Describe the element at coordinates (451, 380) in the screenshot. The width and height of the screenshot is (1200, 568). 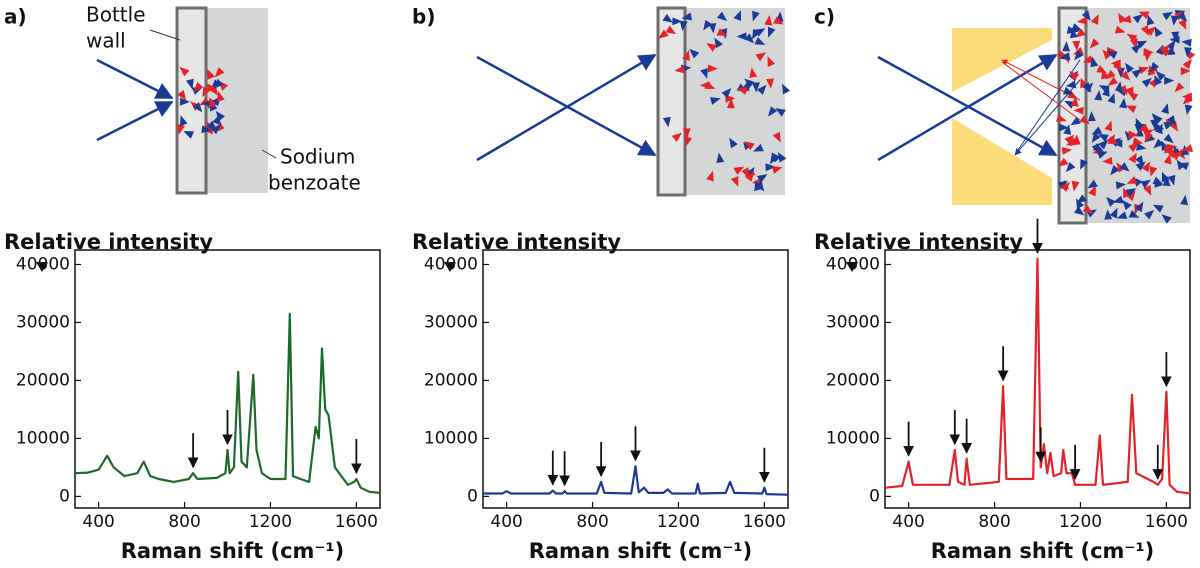
I see `y-tick-label: 20000` at that location.